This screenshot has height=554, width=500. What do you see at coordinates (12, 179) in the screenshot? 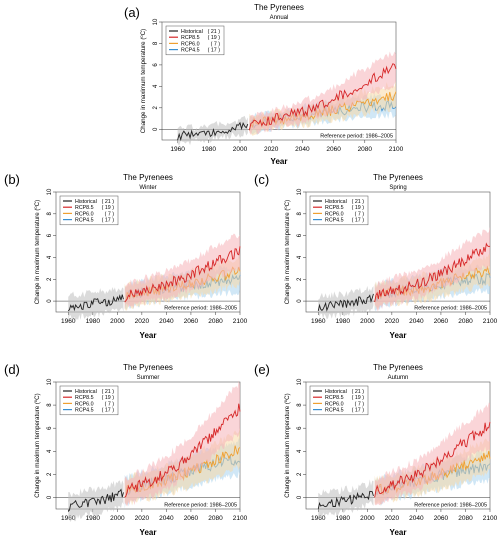
I see `panel-letter-b: (b)` at bounding box center [12, 179].